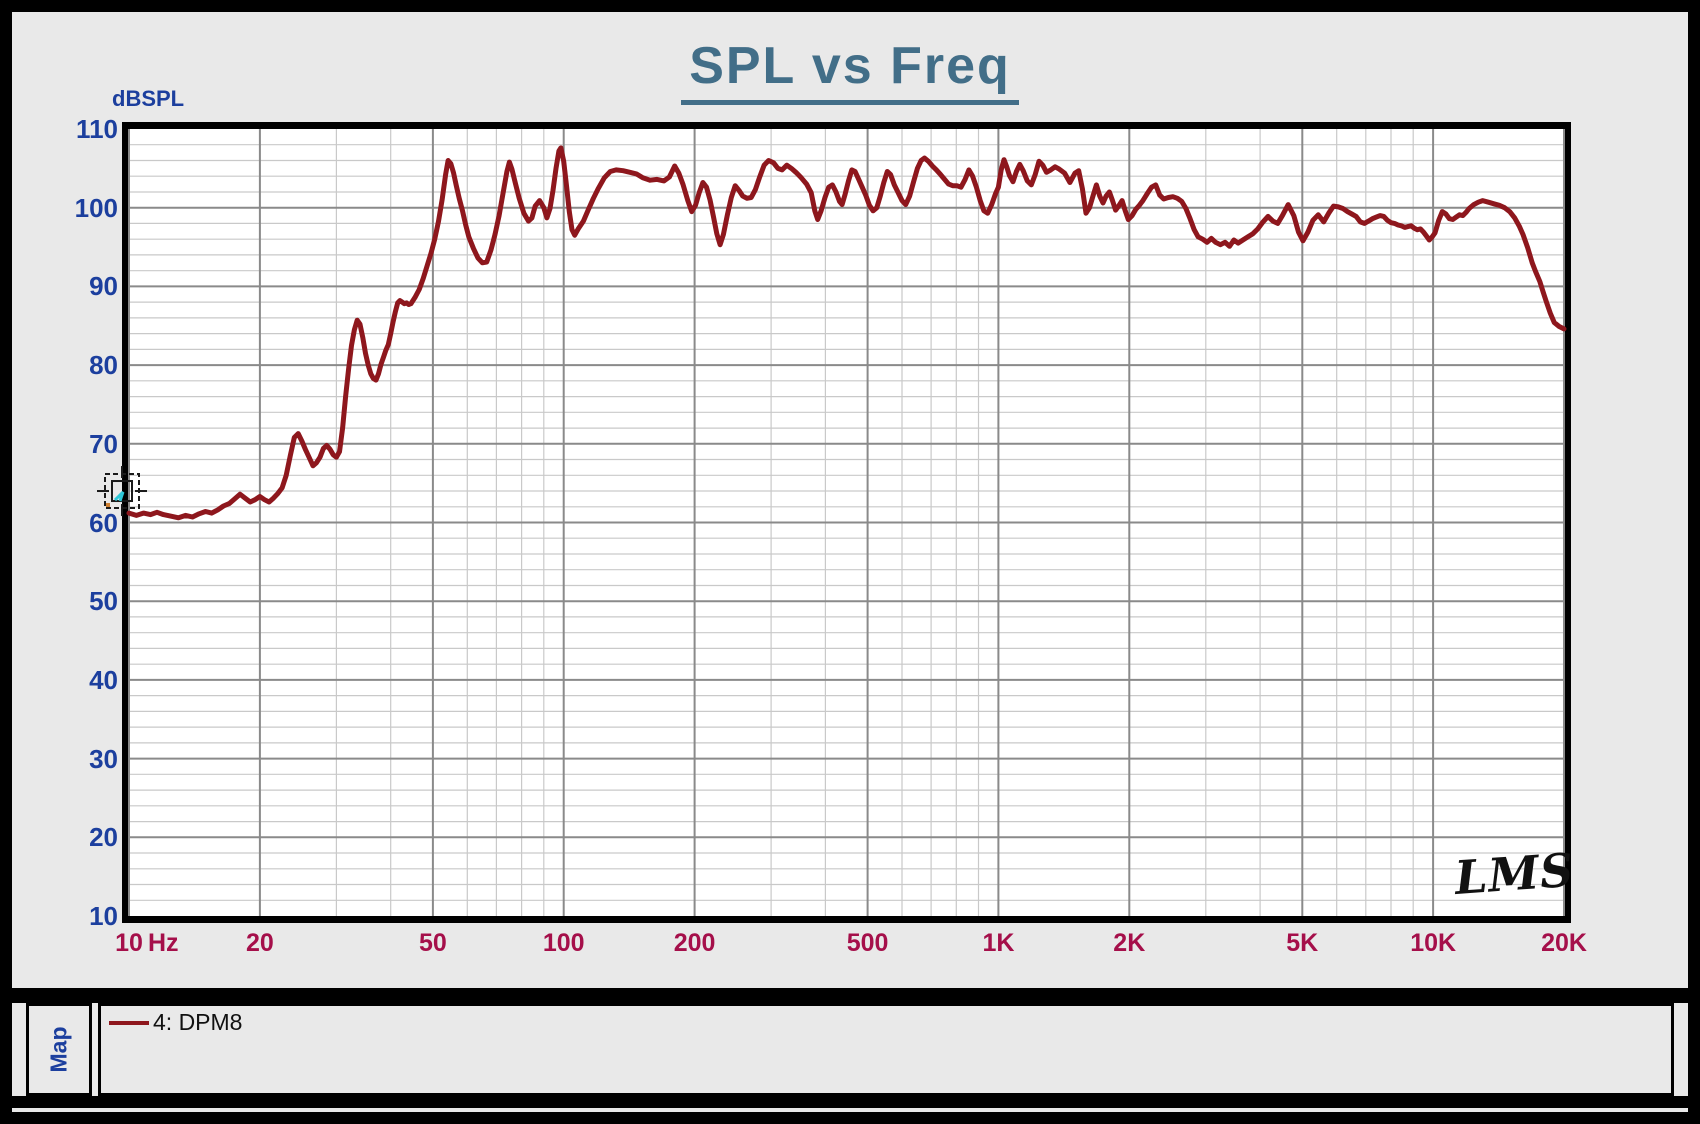  I want to click on y-tick-label: 110, so click(97, 129).